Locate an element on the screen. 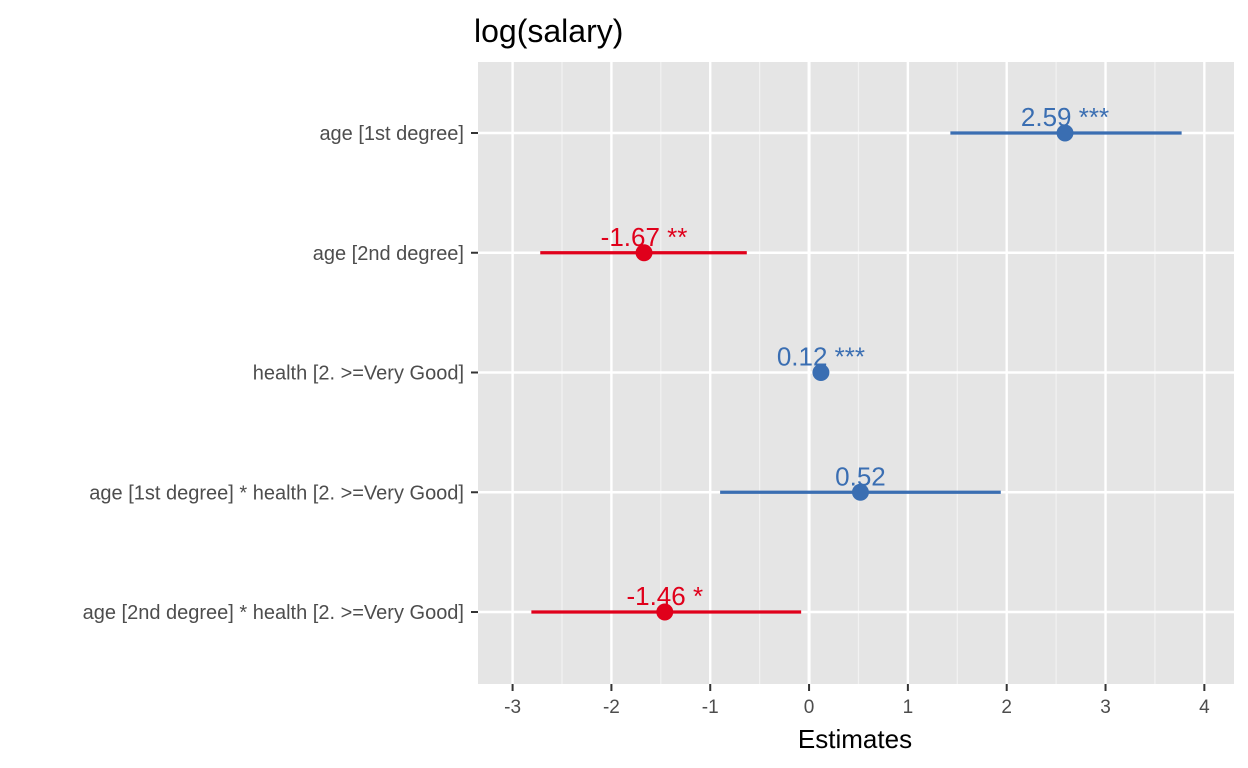 The image size is (1248, 768). chart-title: log(salary) is located at coordinates (548, 31).